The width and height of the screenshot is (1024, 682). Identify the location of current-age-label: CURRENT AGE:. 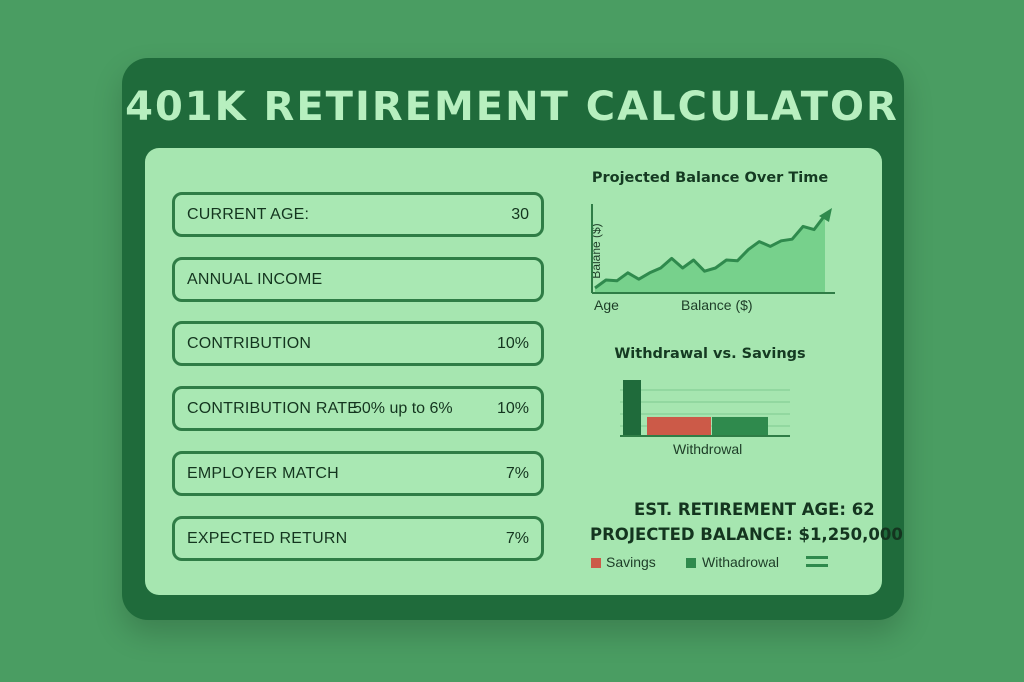
(248, 214).